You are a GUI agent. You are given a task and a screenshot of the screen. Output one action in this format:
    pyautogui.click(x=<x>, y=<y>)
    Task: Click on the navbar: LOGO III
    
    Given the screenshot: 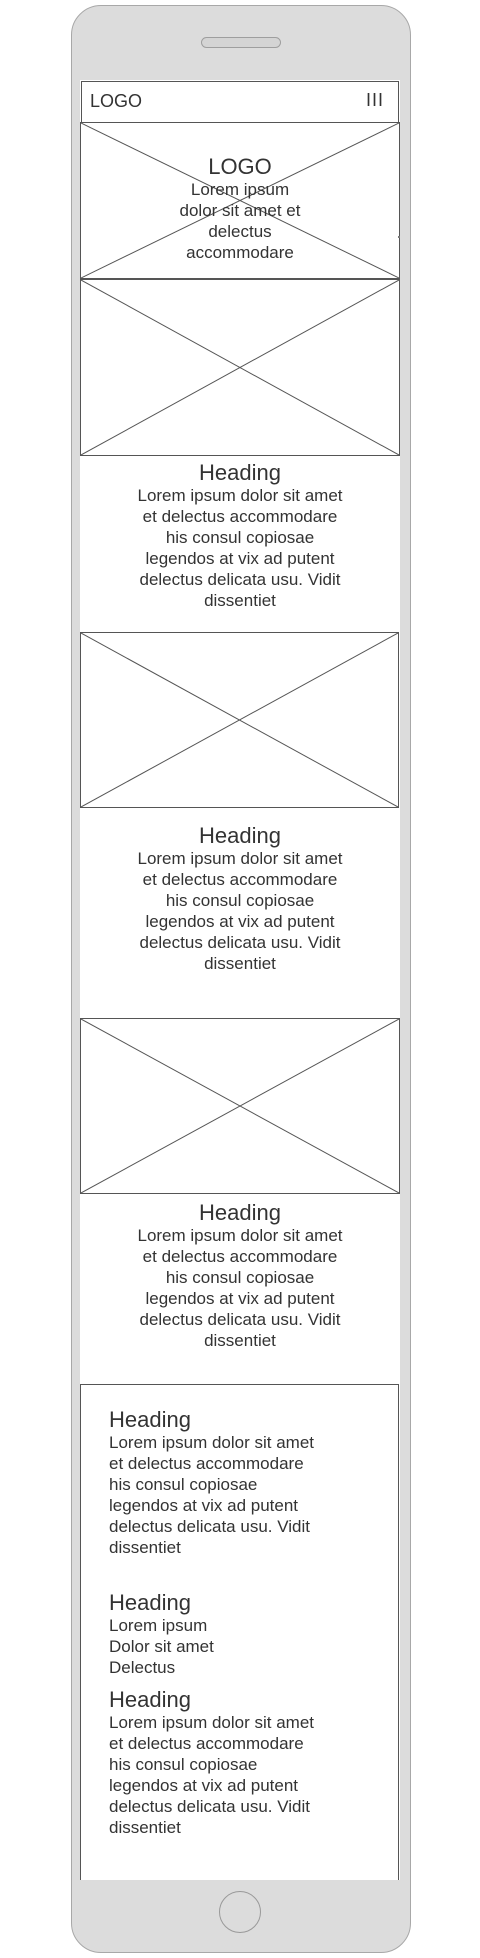 What is the action you would take?
    pyautogui.click(x=240, y=102)
    